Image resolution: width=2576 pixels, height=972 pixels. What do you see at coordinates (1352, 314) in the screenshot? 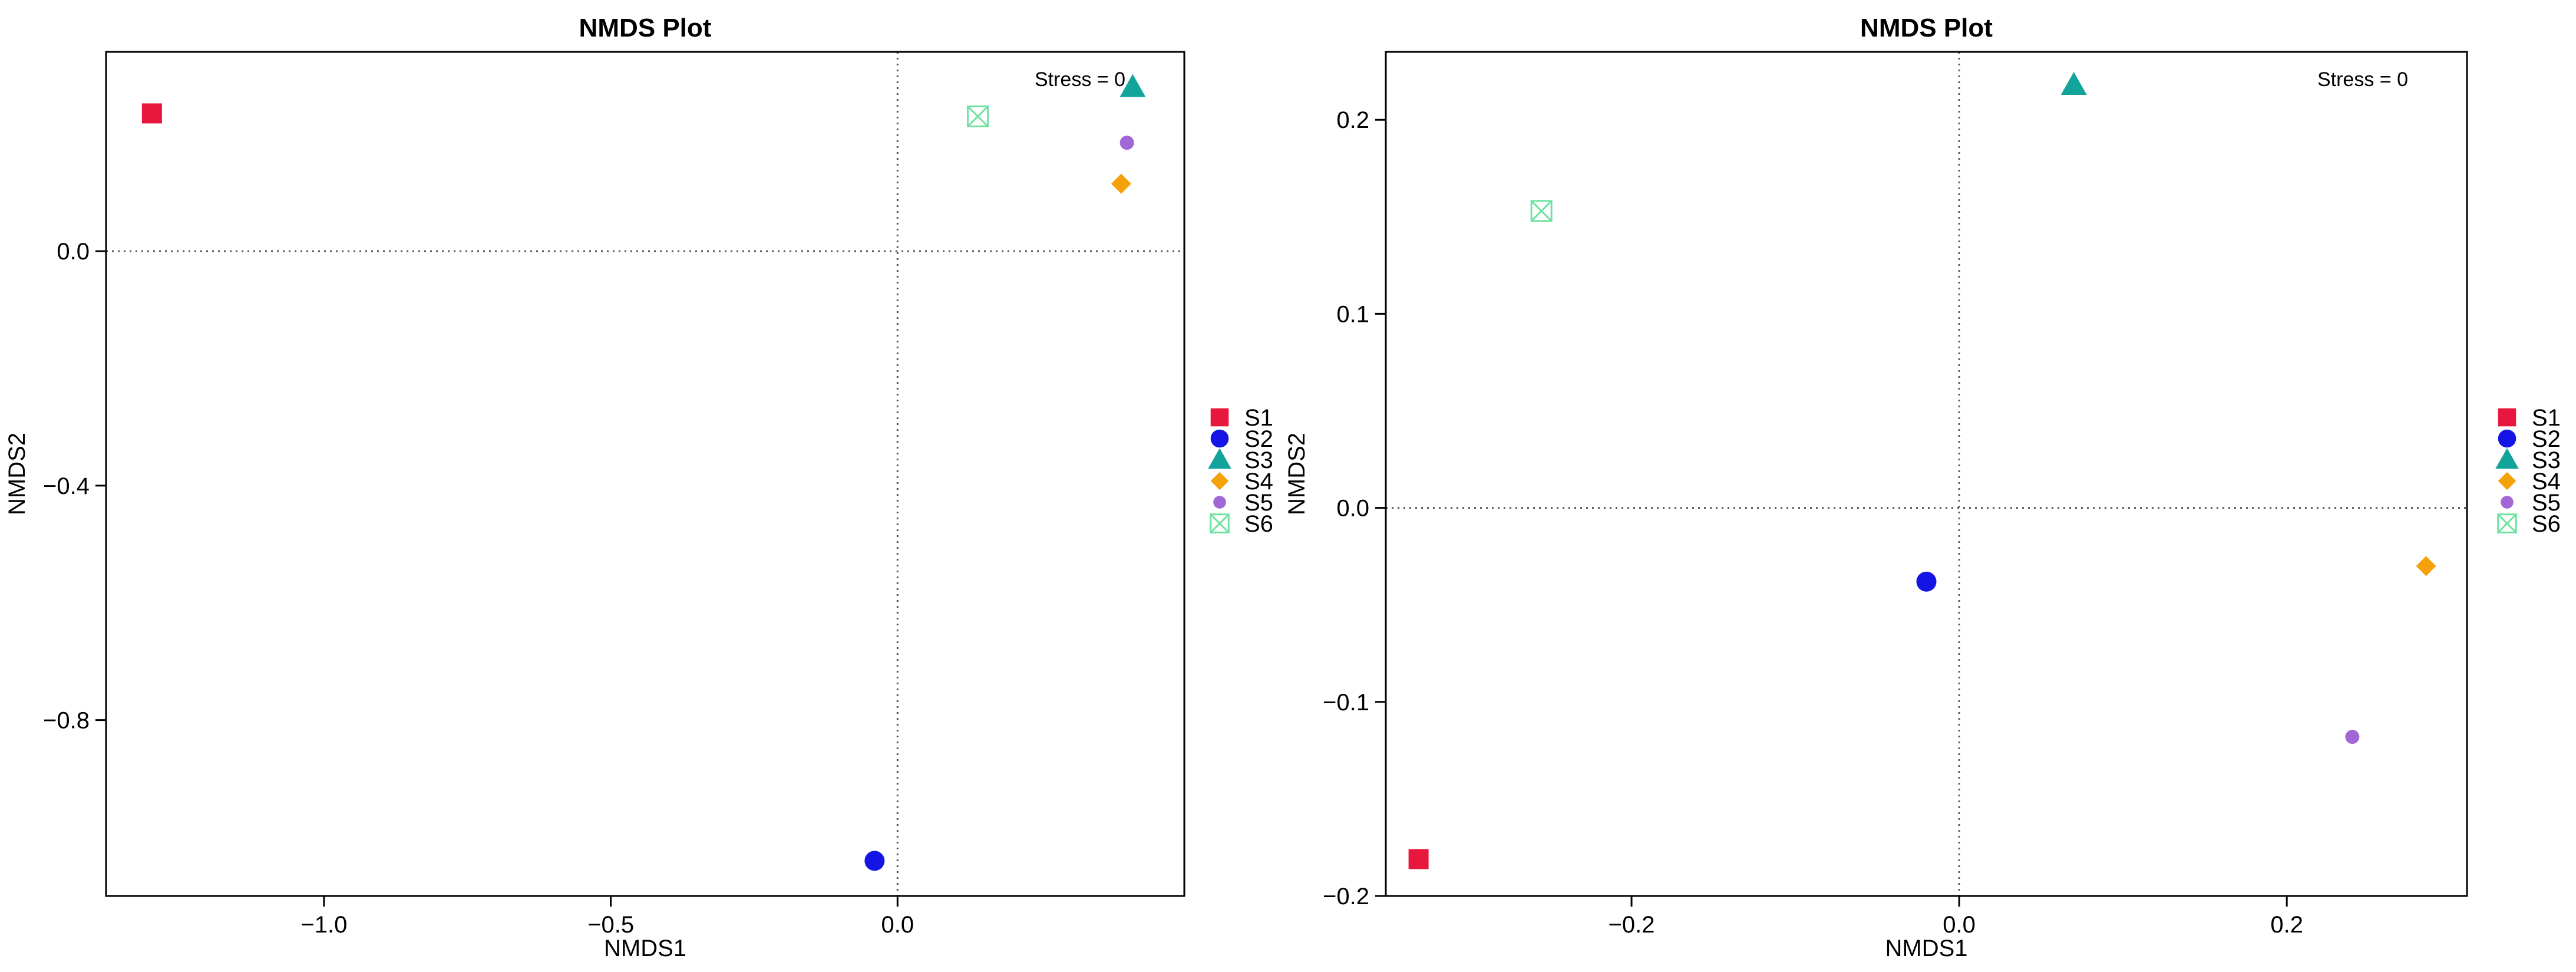
I see `y-tick-label: 0.1` at bounding box center [1352, 314].